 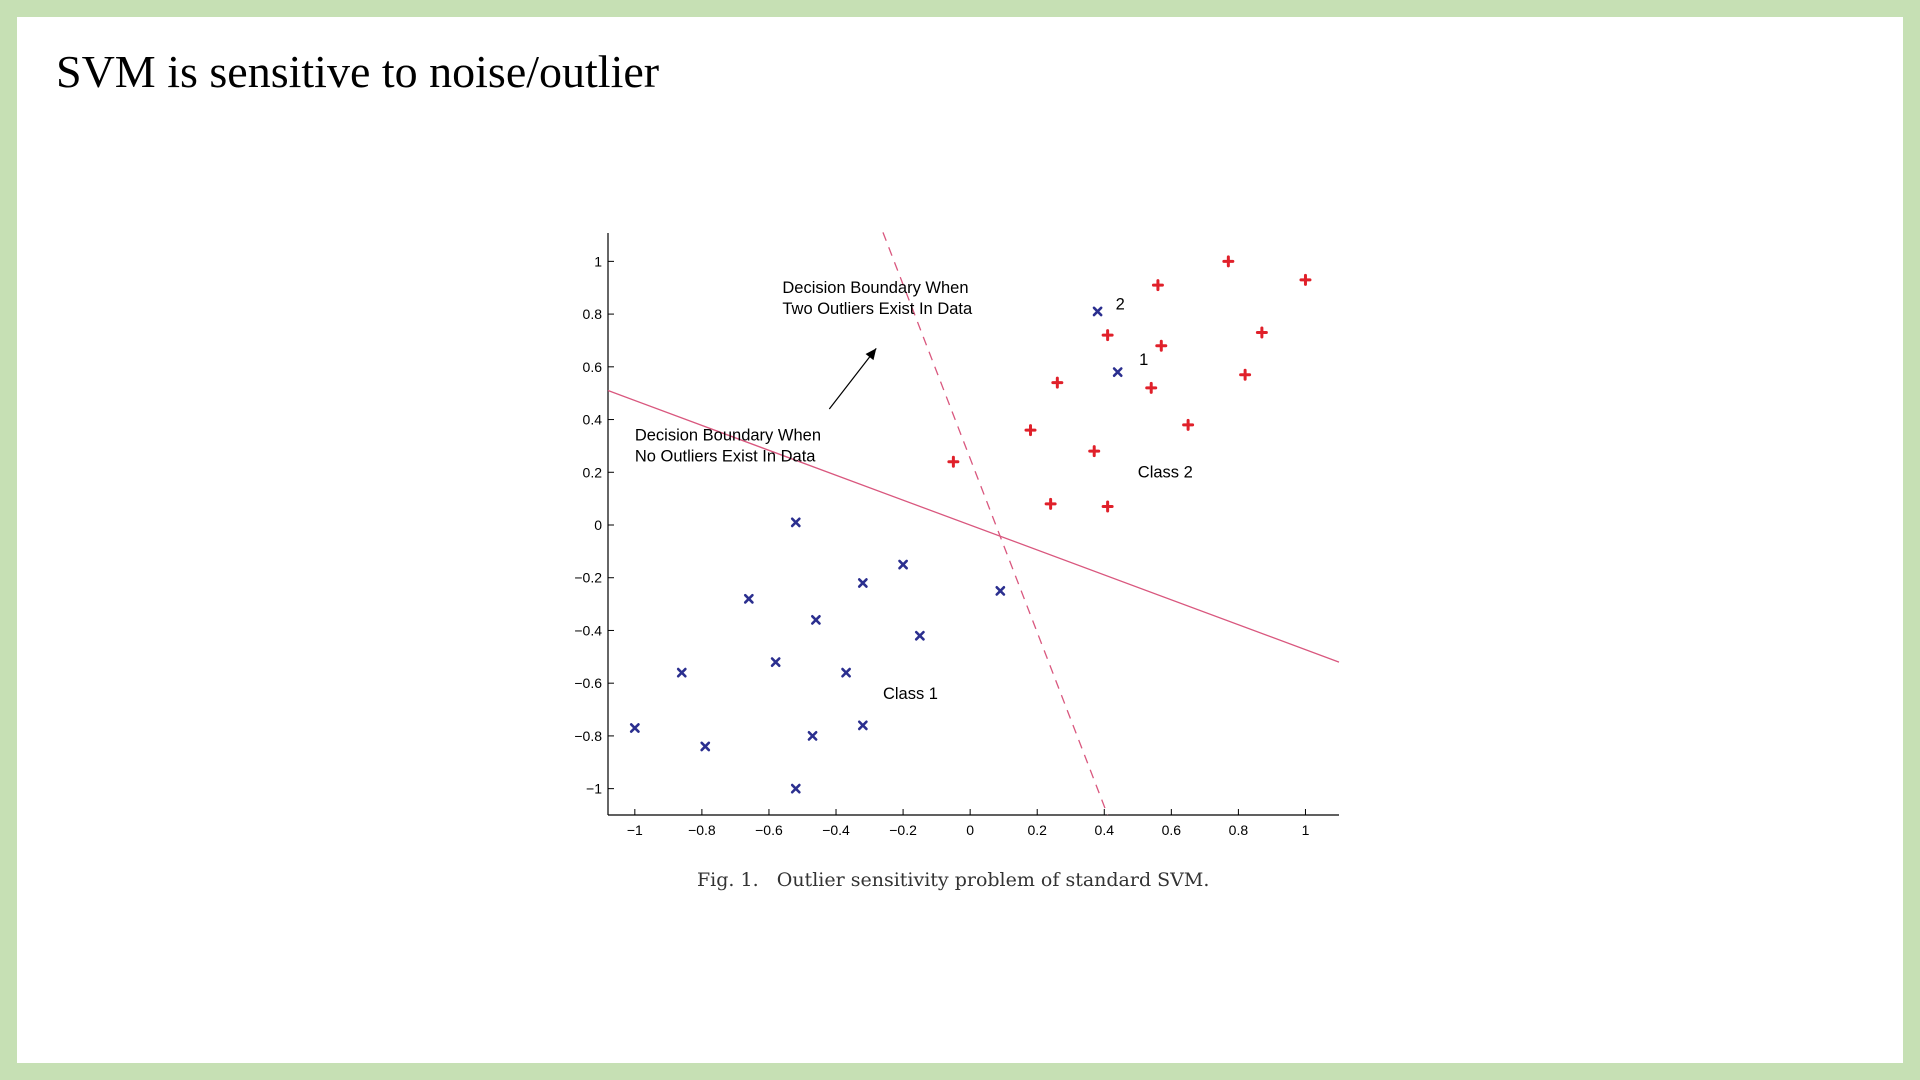 What do you see at coordinates (995, 524) in the screenshot?
I see `boundary-with-outliers-line` at bounding box center [995, 524].